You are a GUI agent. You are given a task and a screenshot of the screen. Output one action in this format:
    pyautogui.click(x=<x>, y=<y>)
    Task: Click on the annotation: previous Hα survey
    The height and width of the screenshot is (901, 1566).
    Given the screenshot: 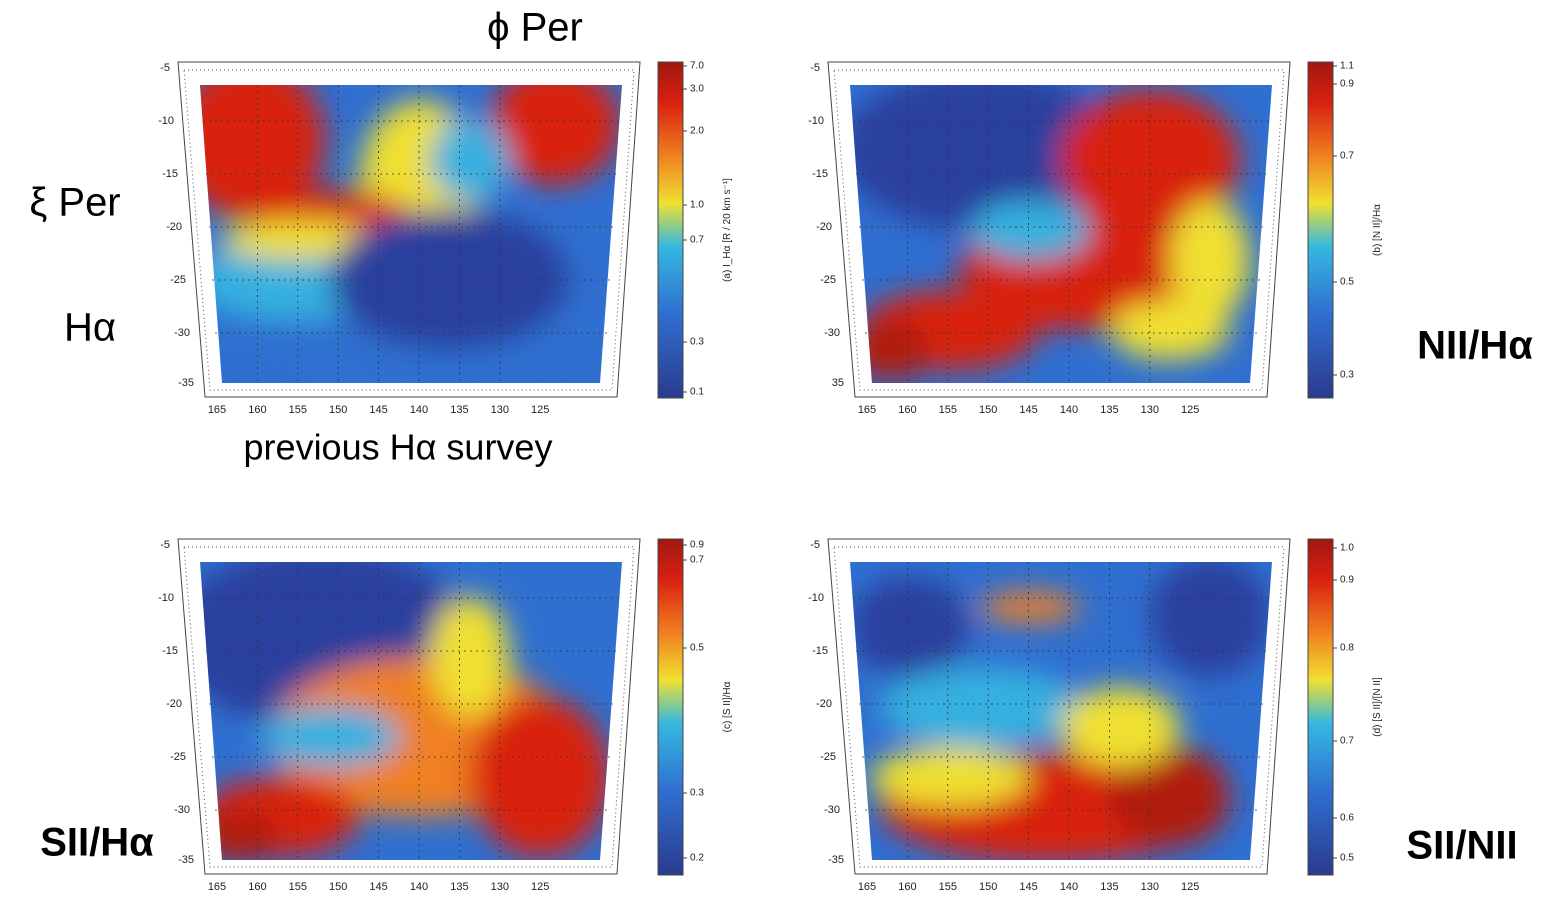 What is the action you would take?
    pyautogui.click(x=398, y=447)
    